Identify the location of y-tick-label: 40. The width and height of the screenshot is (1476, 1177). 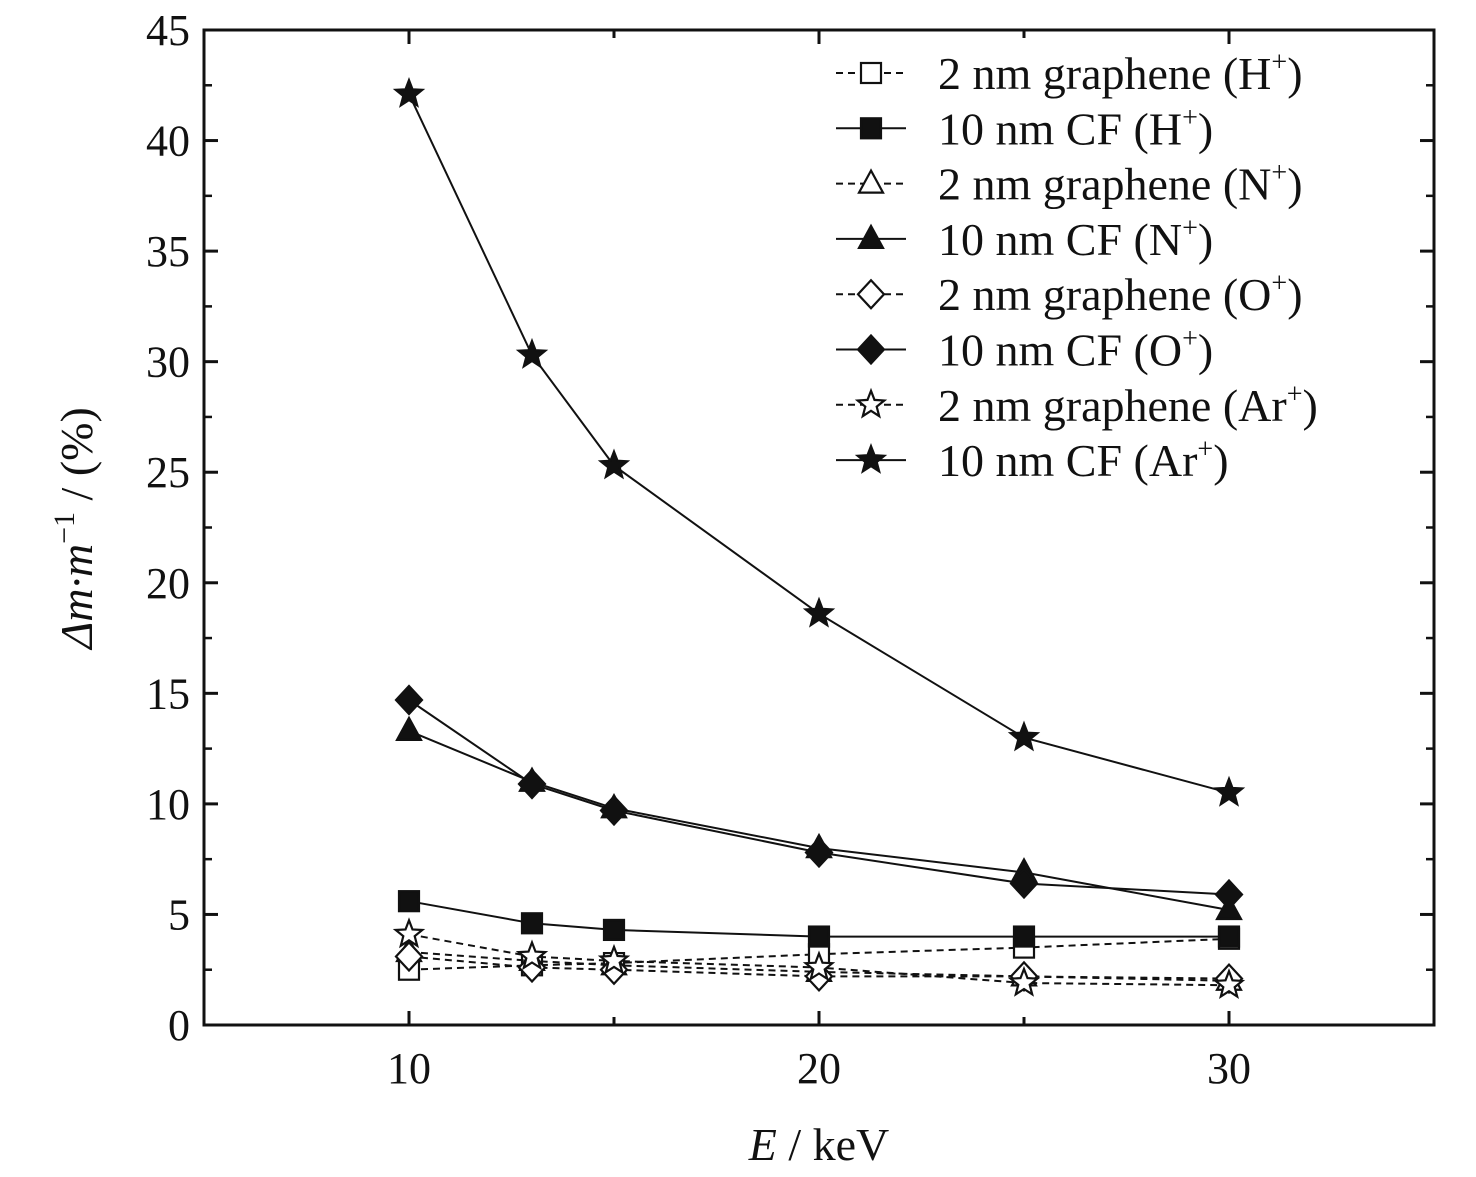
(168, 141).